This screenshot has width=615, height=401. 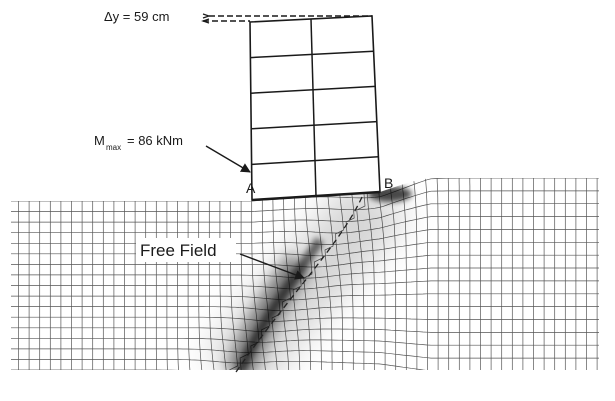 I want to click on moment-symbol: M, so click(x=99, y=140).